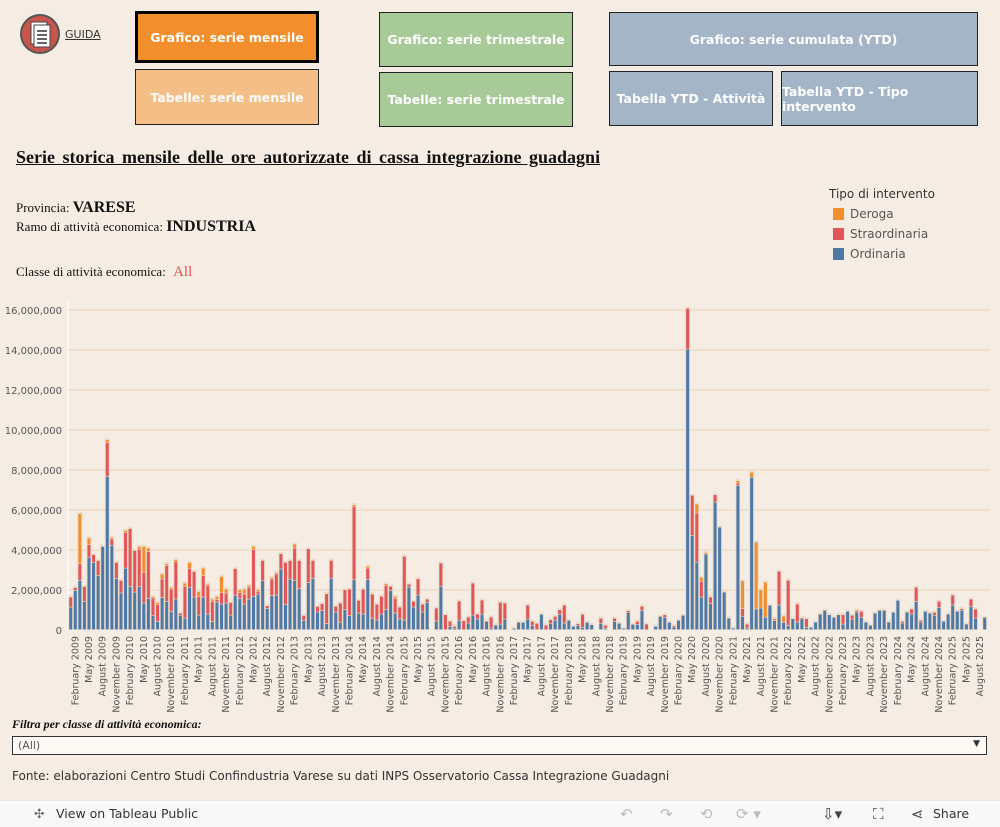 The image size is (1000, 827). Describe the element at coordinates (832, 814) in the screenshot. I see `download-icon: ⇩▾` at that location.